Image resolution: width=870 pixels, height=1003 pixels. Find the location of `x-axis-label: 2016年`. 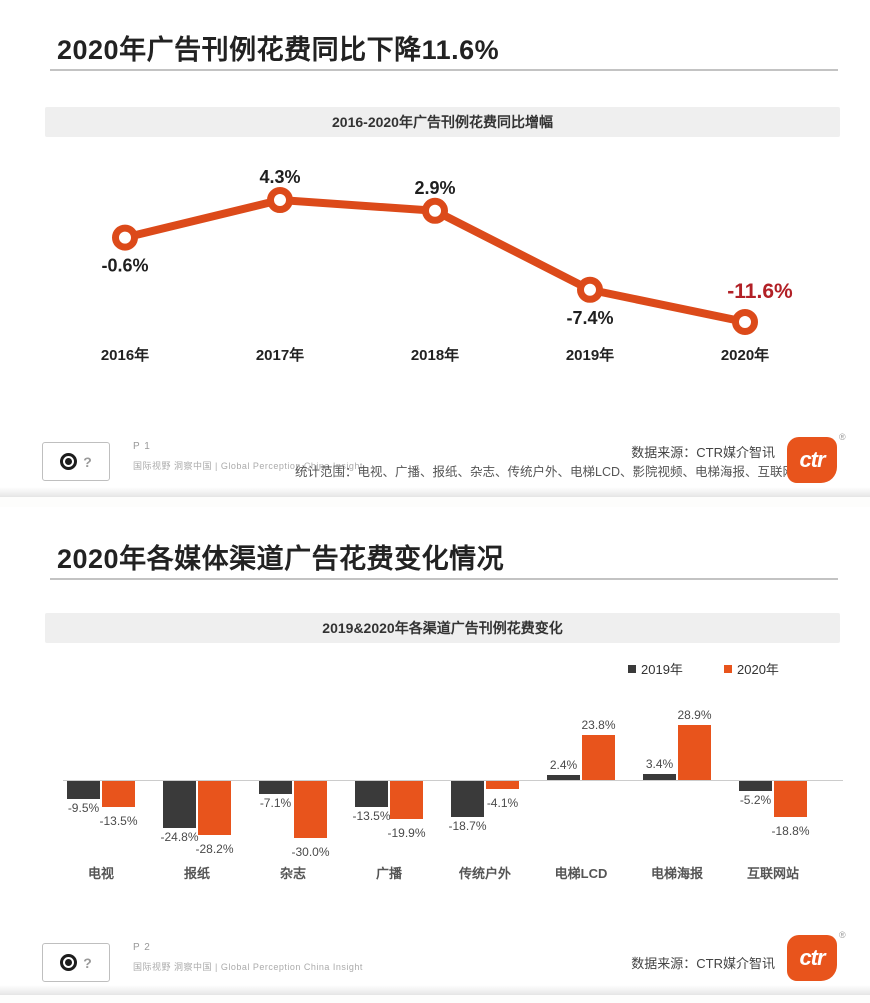

x-axis-label: 2016年 is located at coordinates (125, 355).